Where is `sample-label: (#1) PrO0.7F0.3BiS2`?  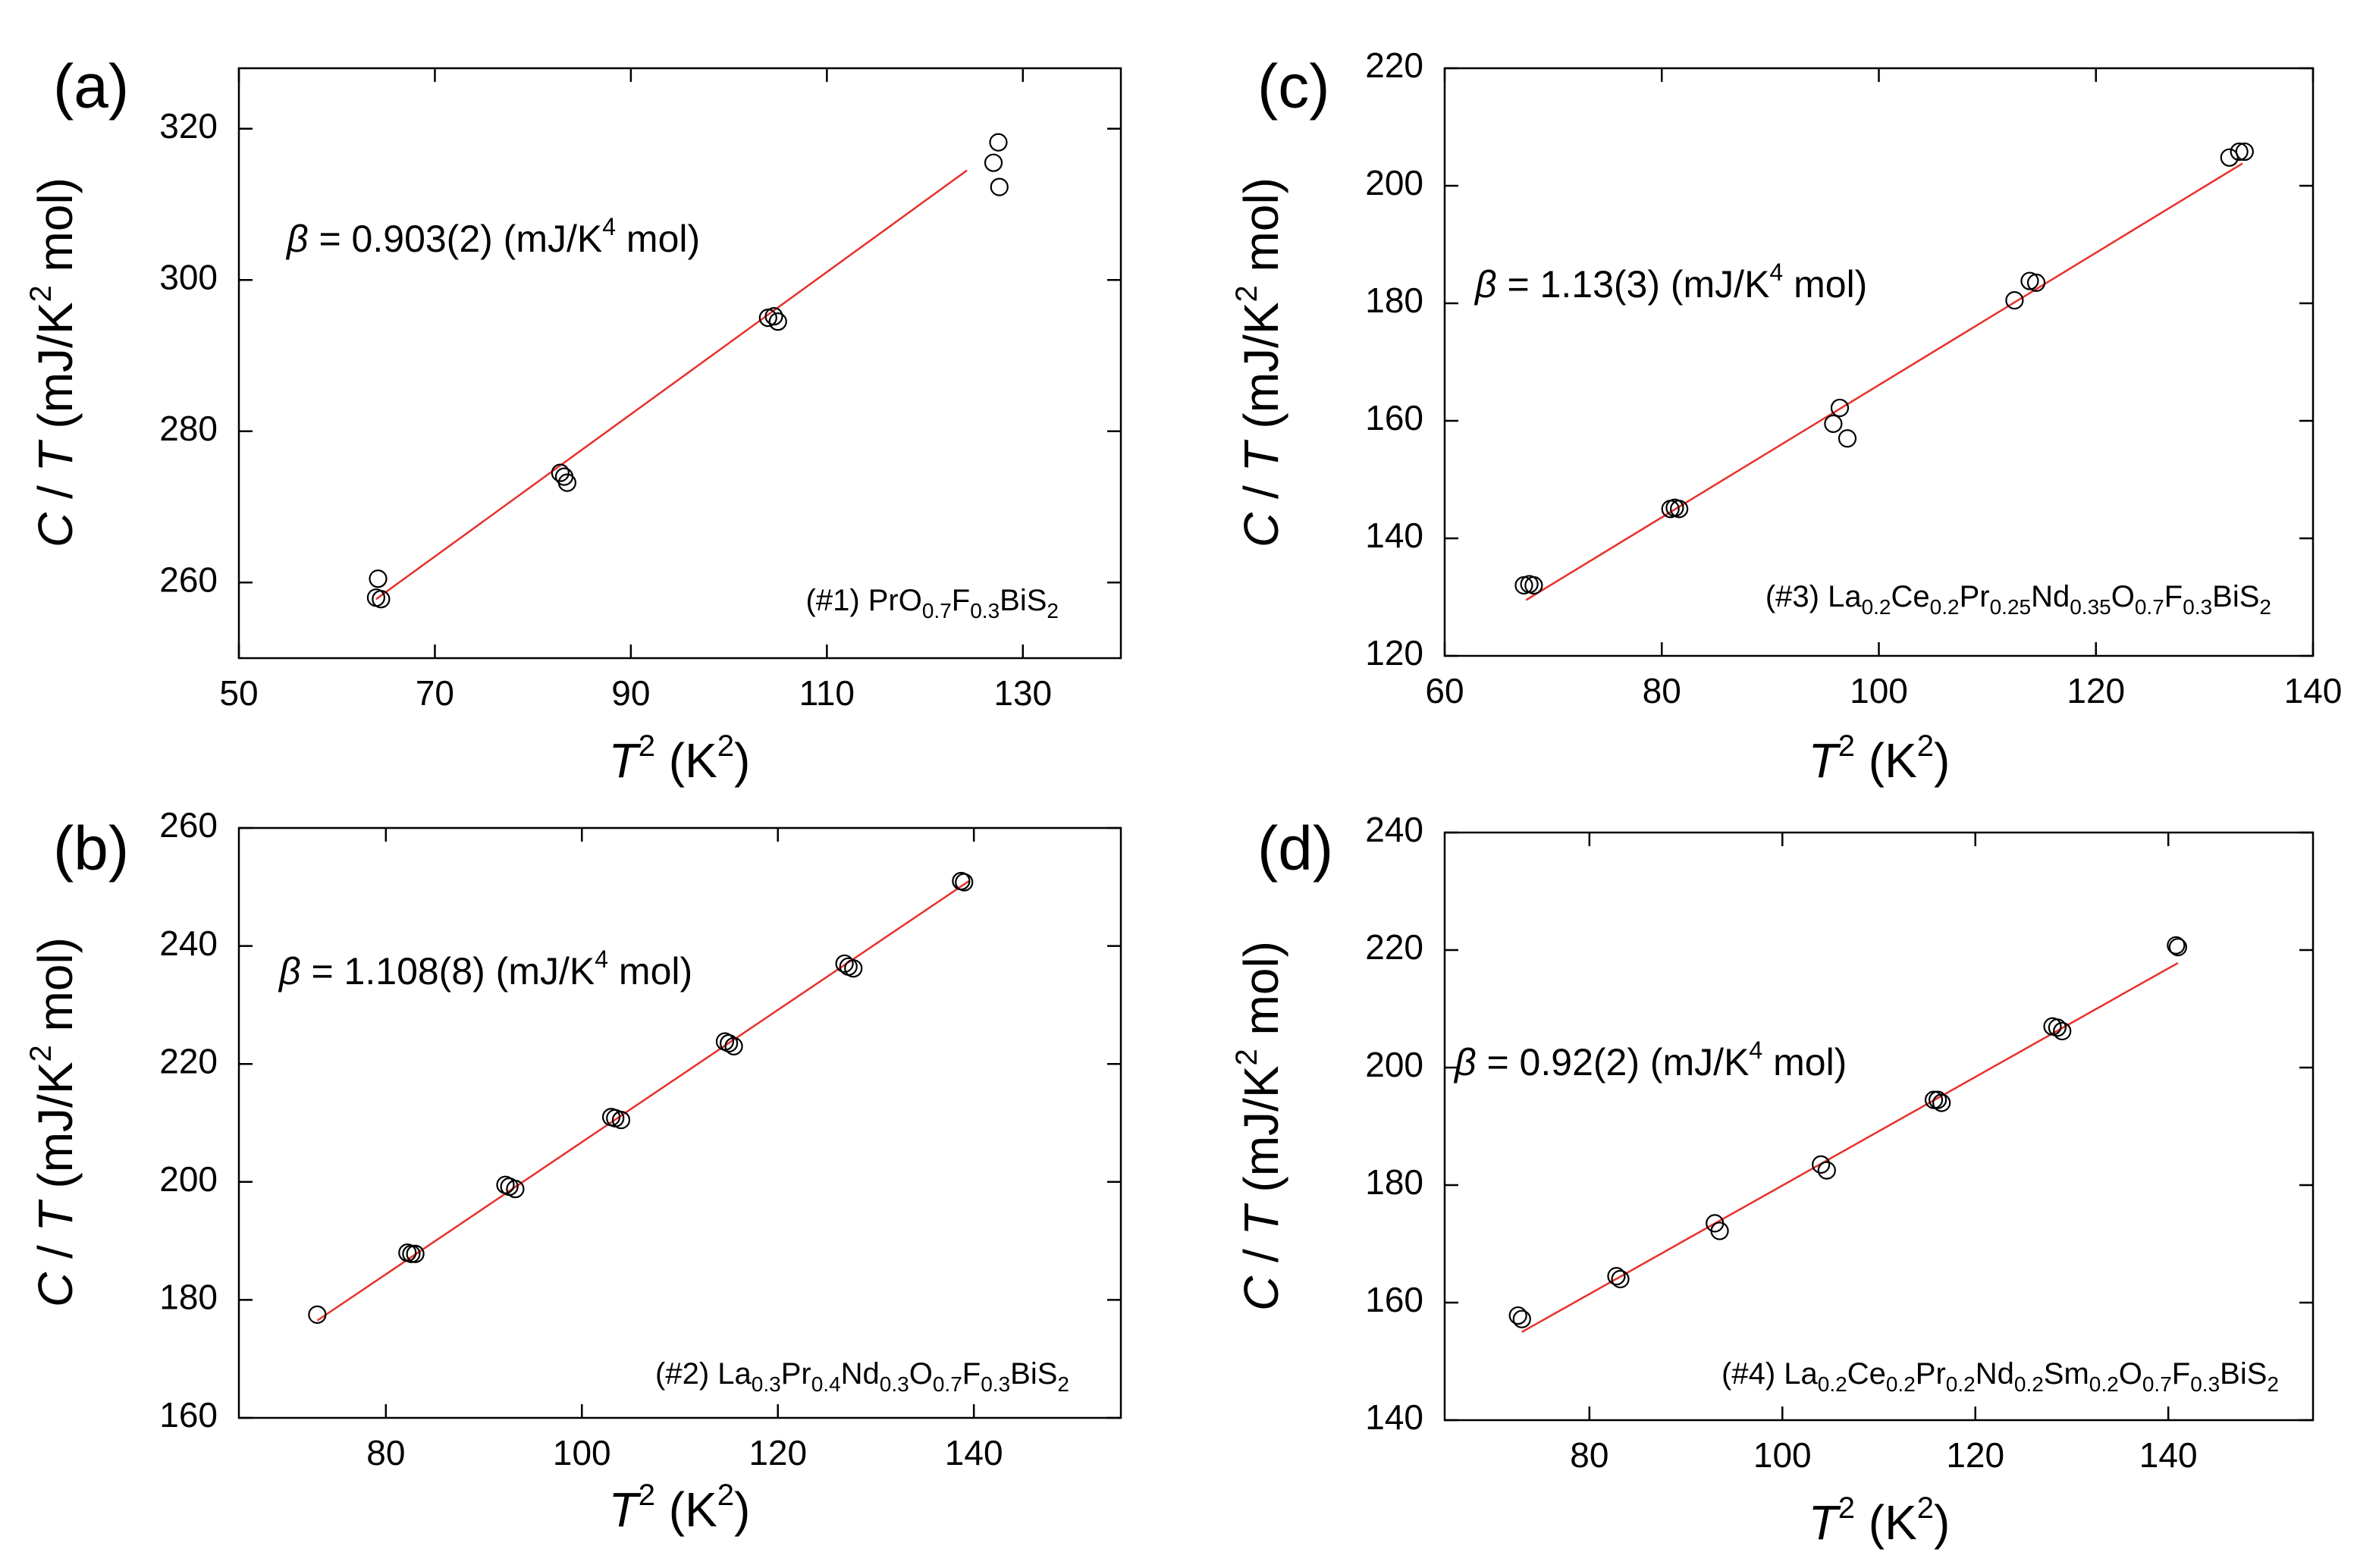
sample-label: (#1) PrO0.7F0.3BiS2 is located at coordinates (932, 603).